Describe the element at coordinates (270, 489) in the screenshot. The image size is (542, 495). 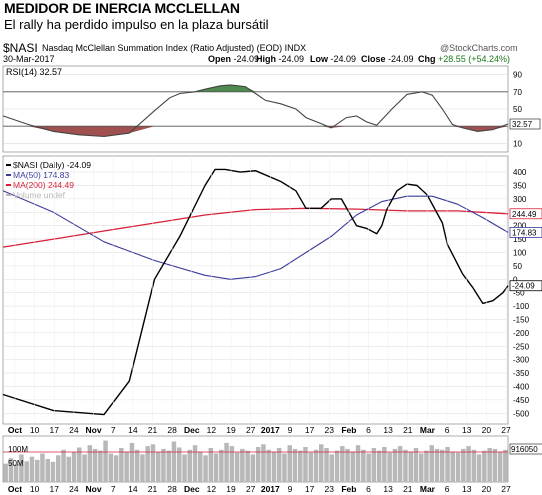
I see `x-tick-label-bottom: 2017` at that location.